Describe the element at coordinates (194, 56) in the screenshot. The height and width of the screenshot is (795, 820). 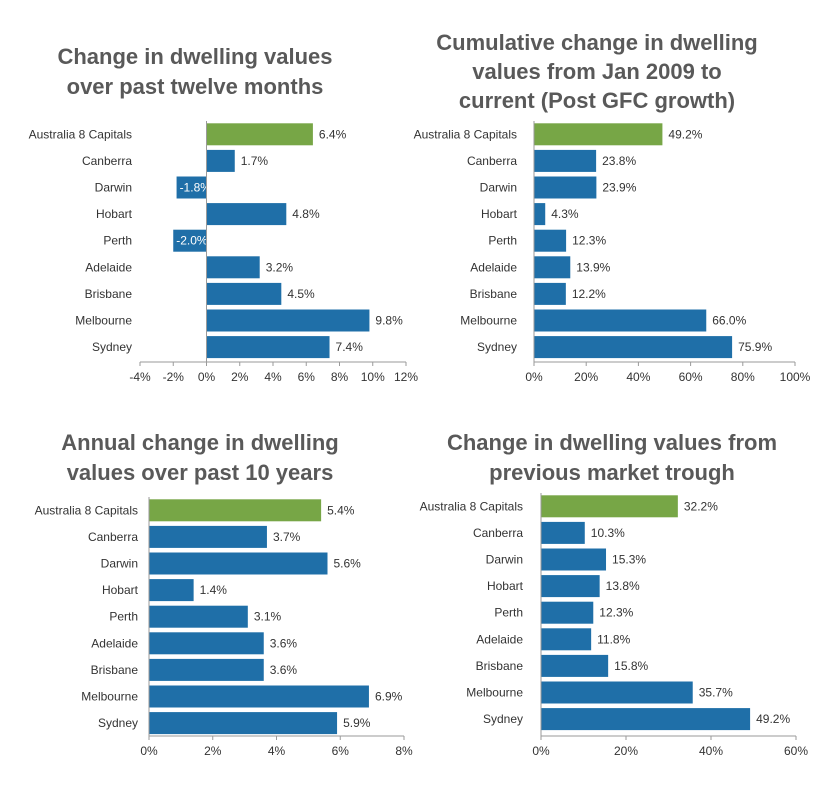
I see `chart-title-line: Change in dwelling values` at that location.